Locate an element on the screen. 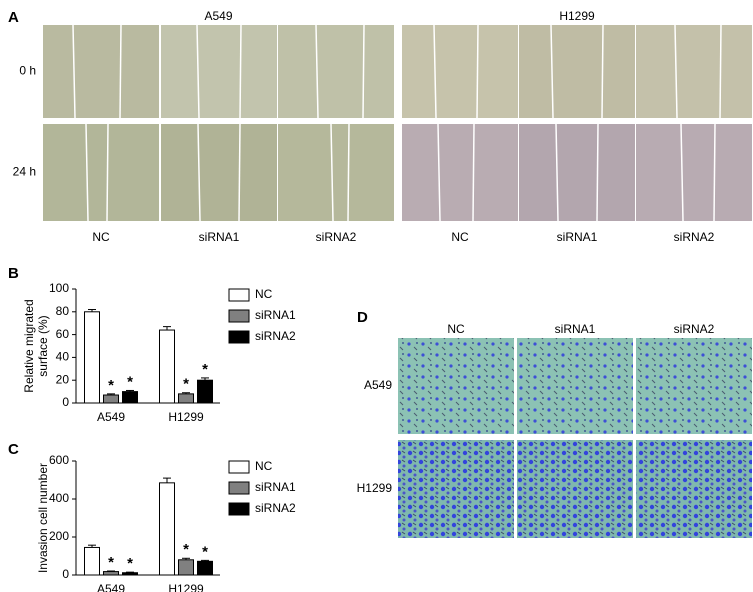 Image resolution: width=753 pixels, height=592 pixels. y-axis-label: surface (%) is located at coordinates (43, 345).